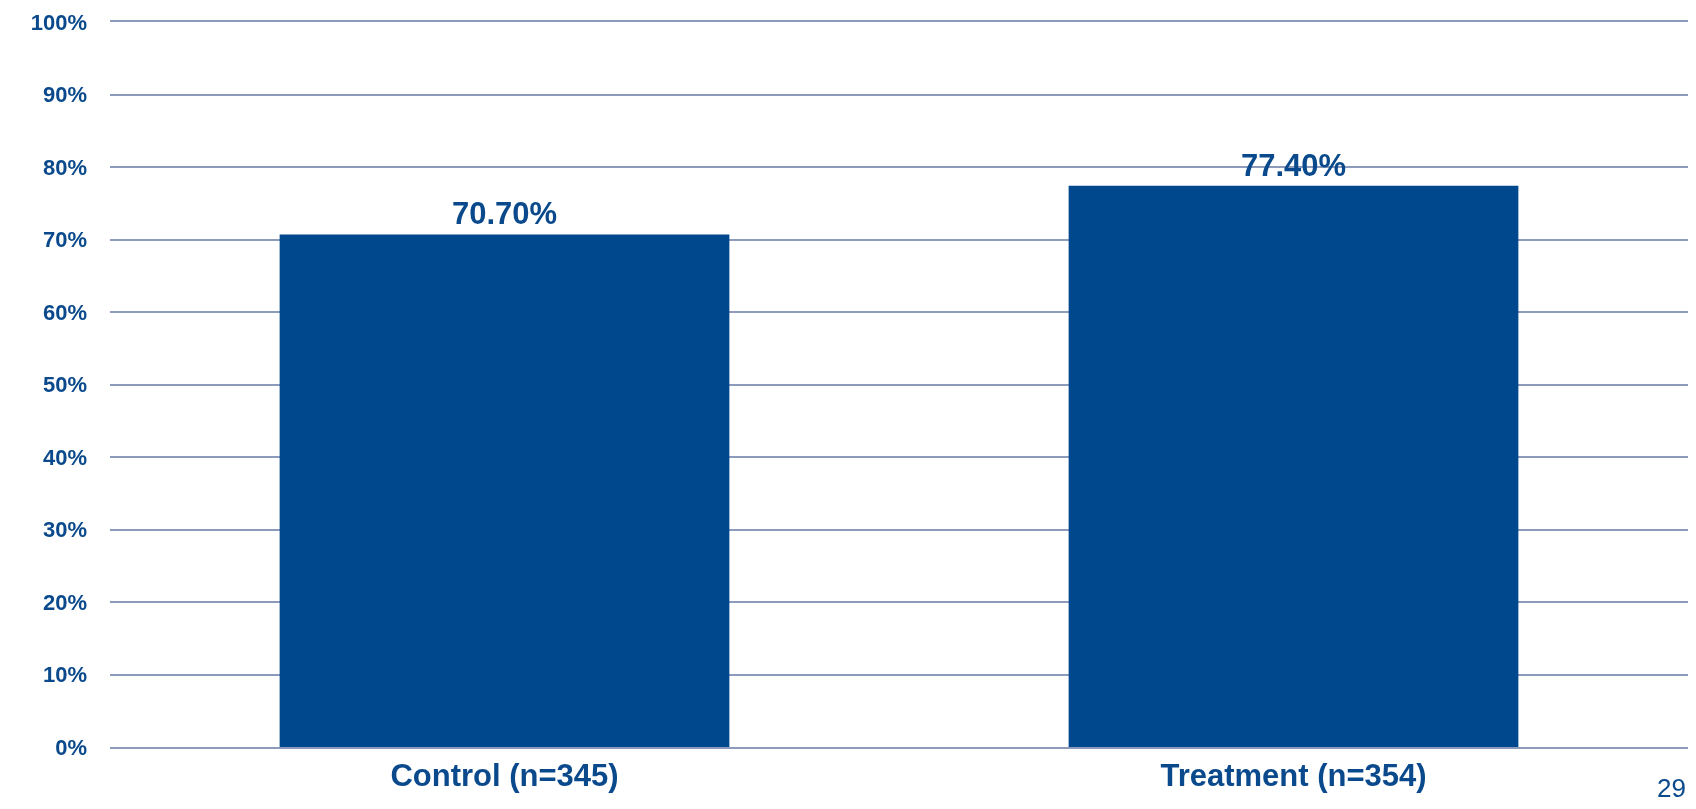  What do you see at coordinates (64, 530) in the screenshot?
I see `y-tick-label: 30%` at bounding box center [64, 530].